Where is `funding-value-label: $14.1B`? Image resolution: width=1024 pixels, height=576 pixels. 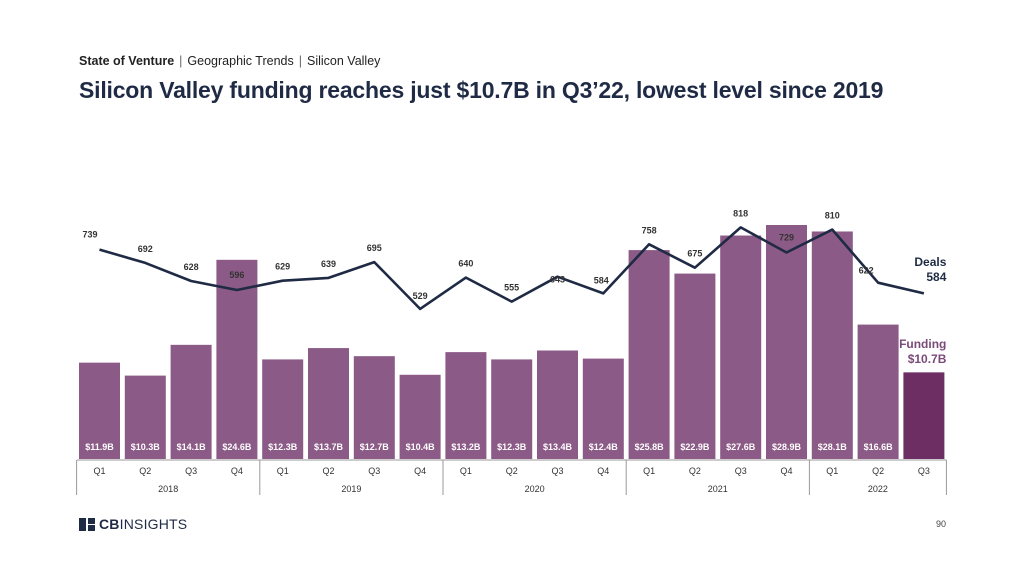
funding-value-label: $14.1B is located at coordinates (192, 447).